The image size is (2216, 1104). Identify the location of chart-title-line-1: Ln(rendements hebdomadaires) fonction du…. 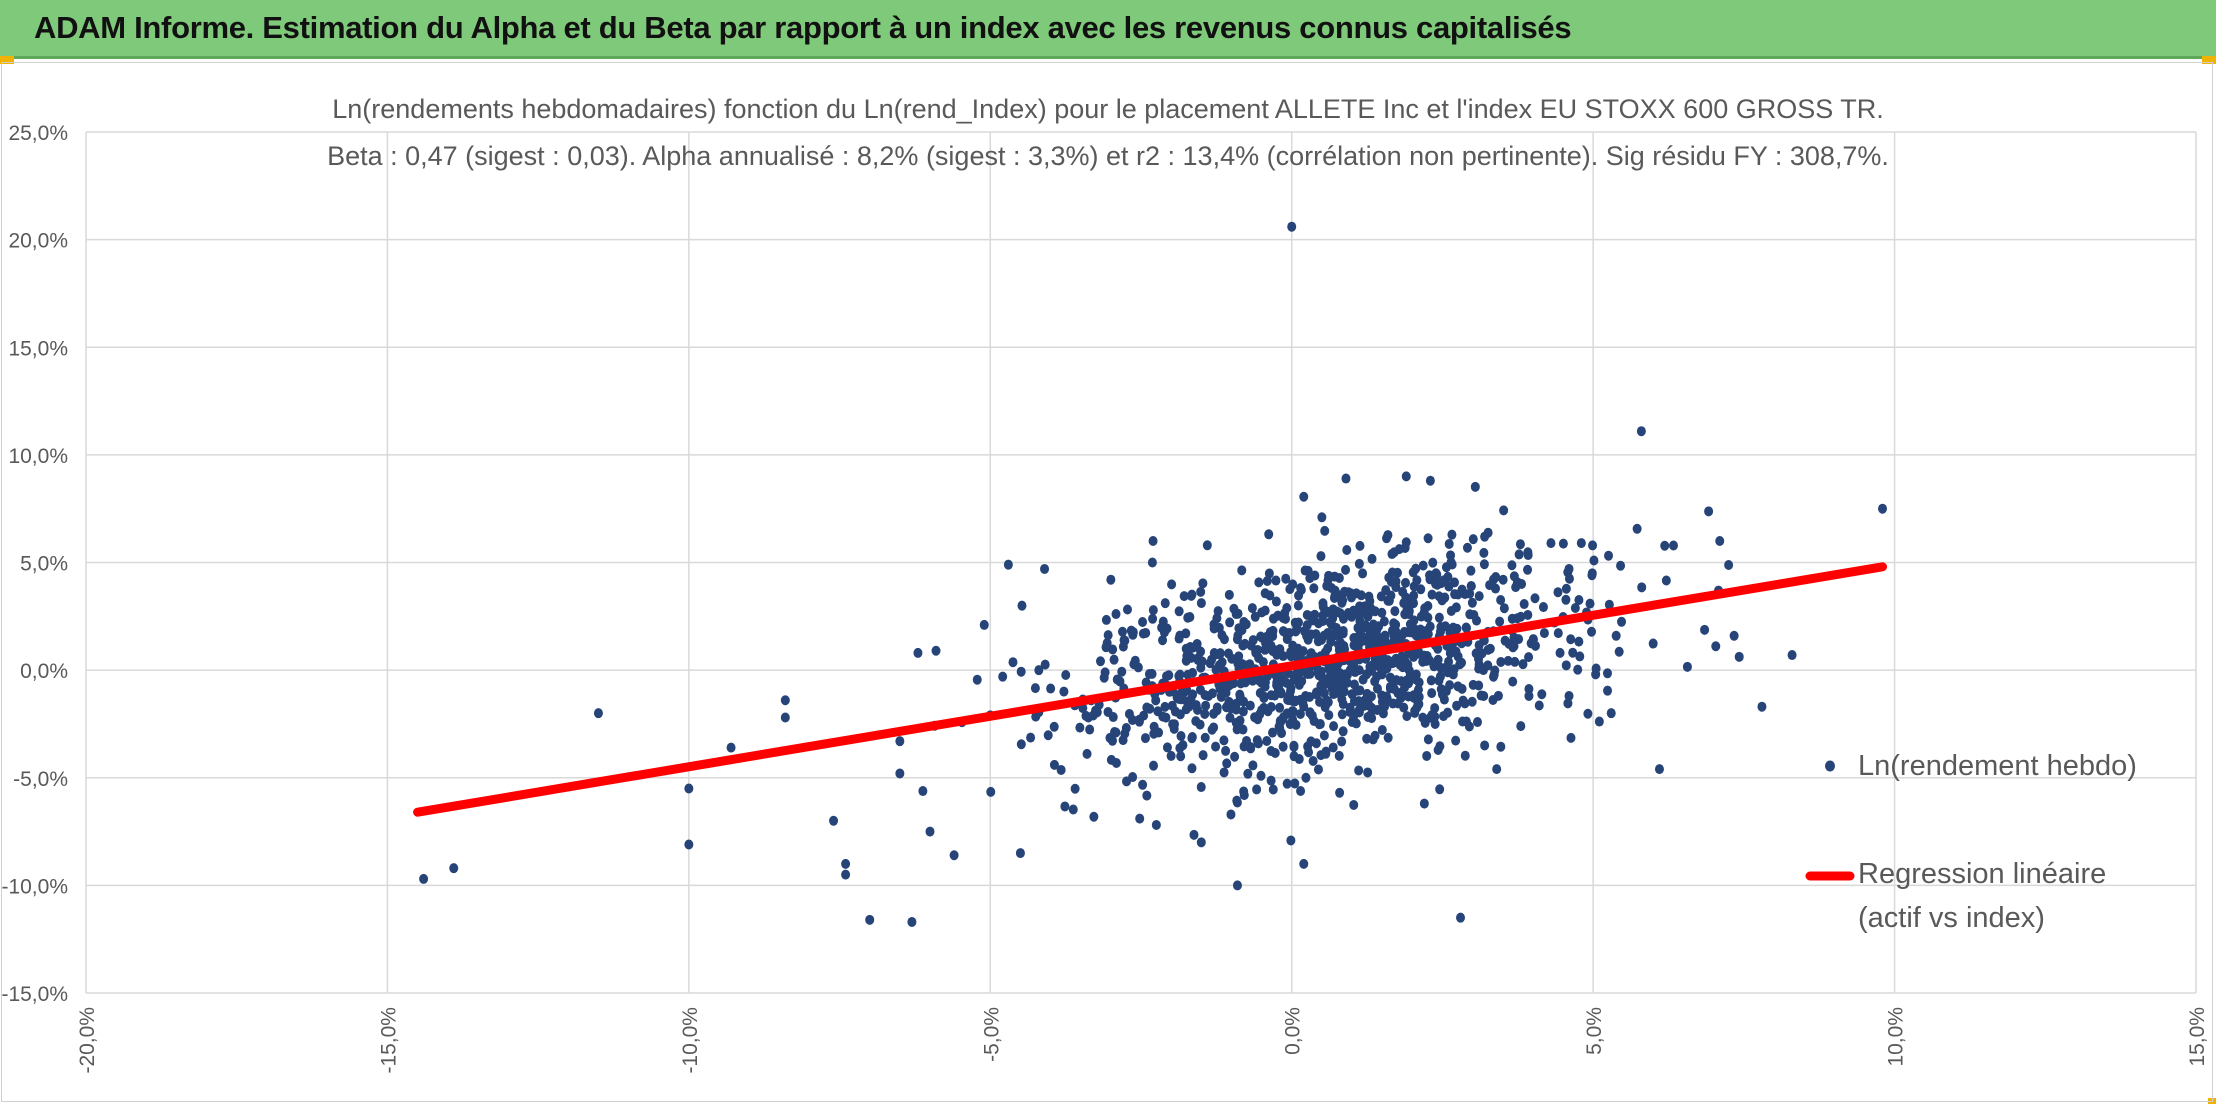
(1108, 109).